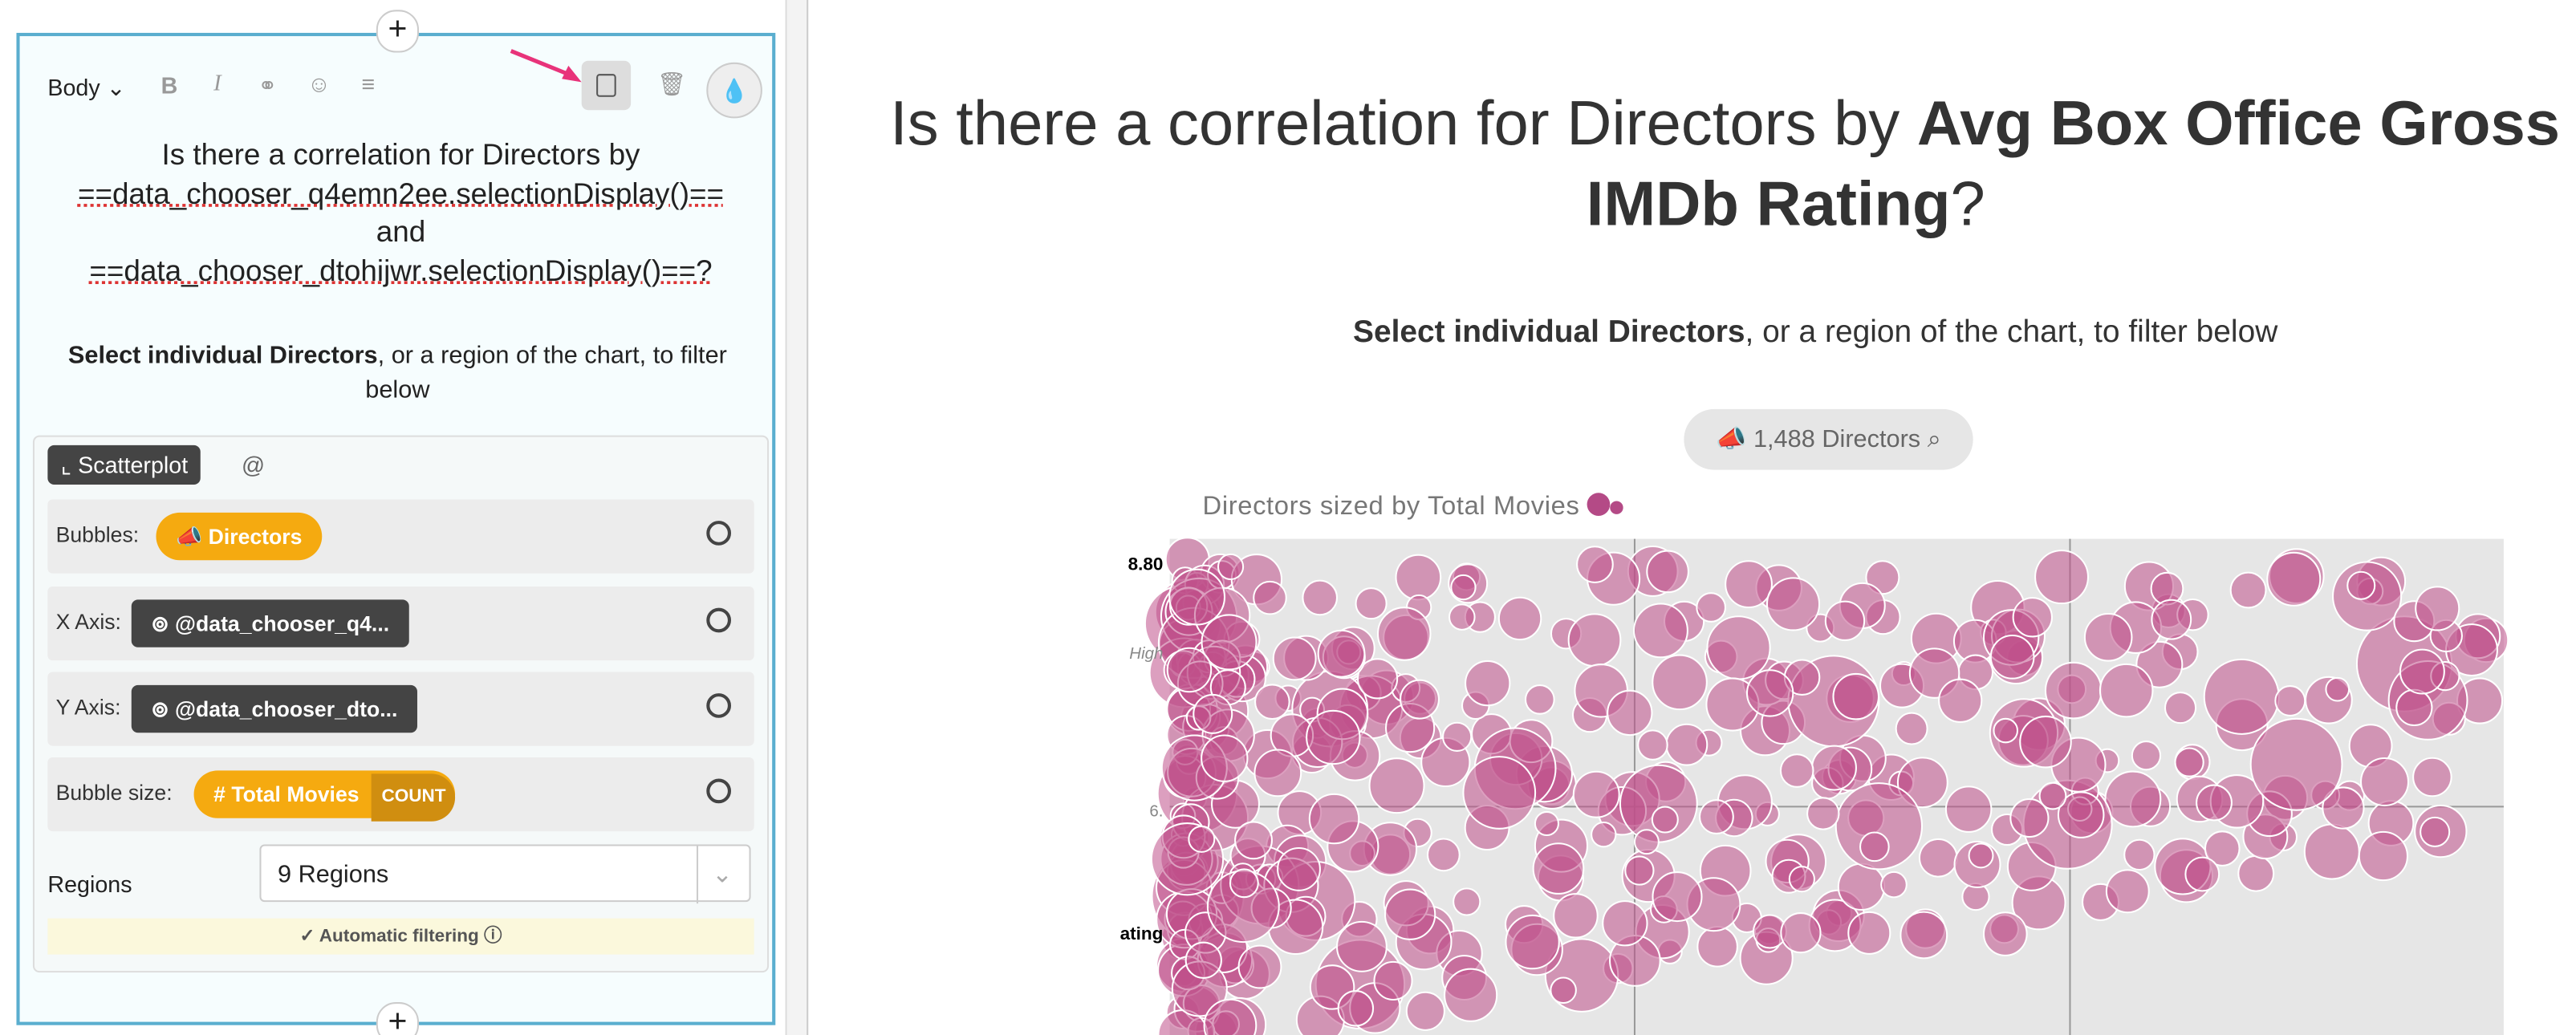  I want to click on regions-select: 9 Regions ⌄, so click(505, 874).